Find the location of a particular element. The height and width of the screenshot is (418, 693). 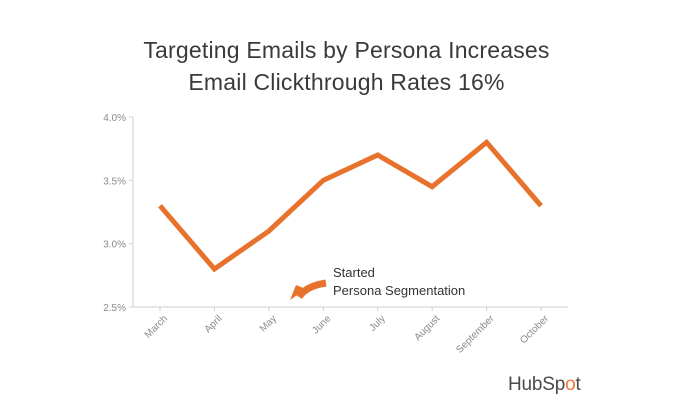

chart-title-line-1: Targeting Emails by Persona Increases is located at coordinates (346, 50).